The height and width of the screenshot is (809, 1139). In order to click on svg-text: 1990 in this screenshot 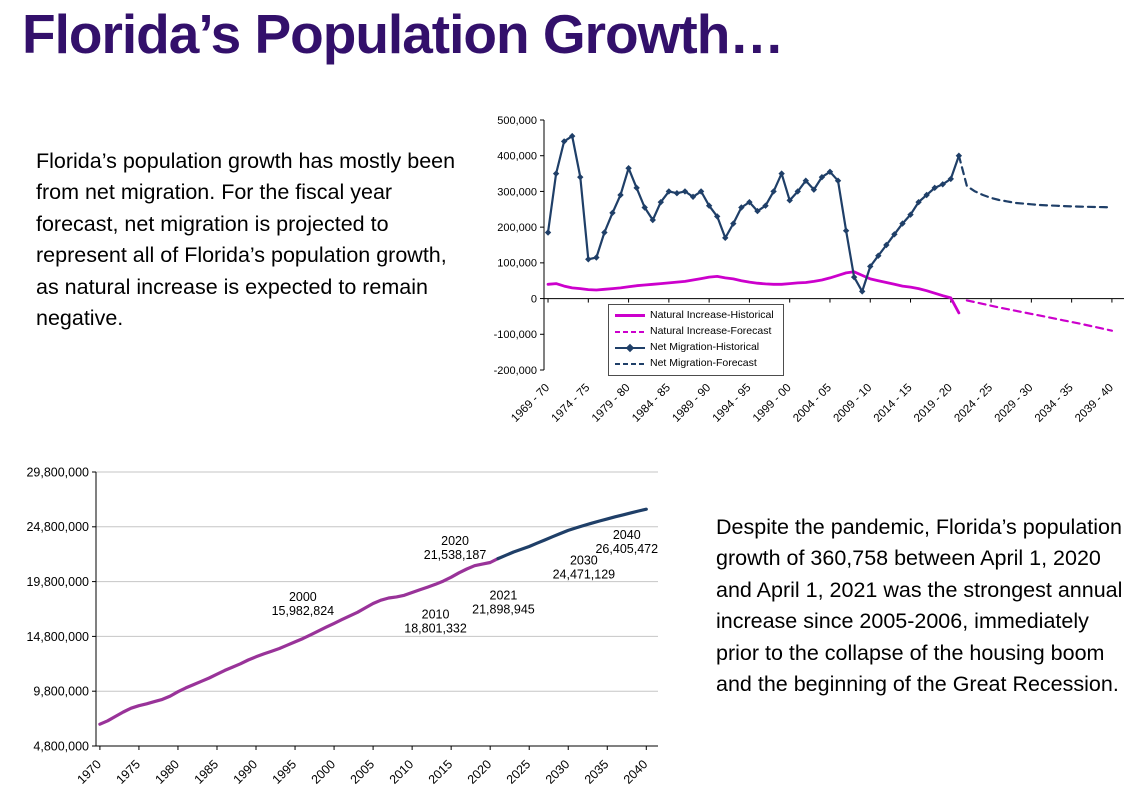, I will do `click(246, 772)`.